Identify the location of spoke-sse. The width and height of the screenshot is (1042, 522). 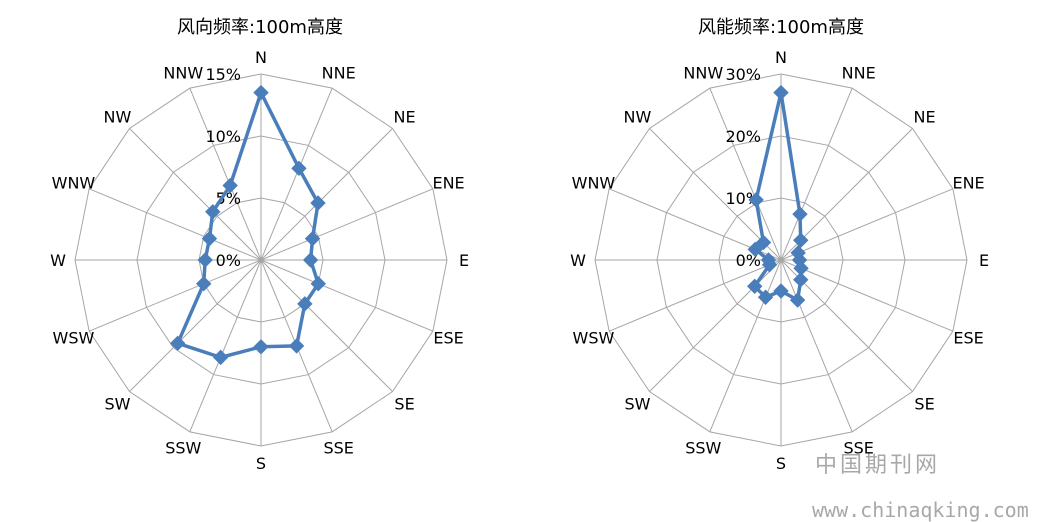
(816, 346).